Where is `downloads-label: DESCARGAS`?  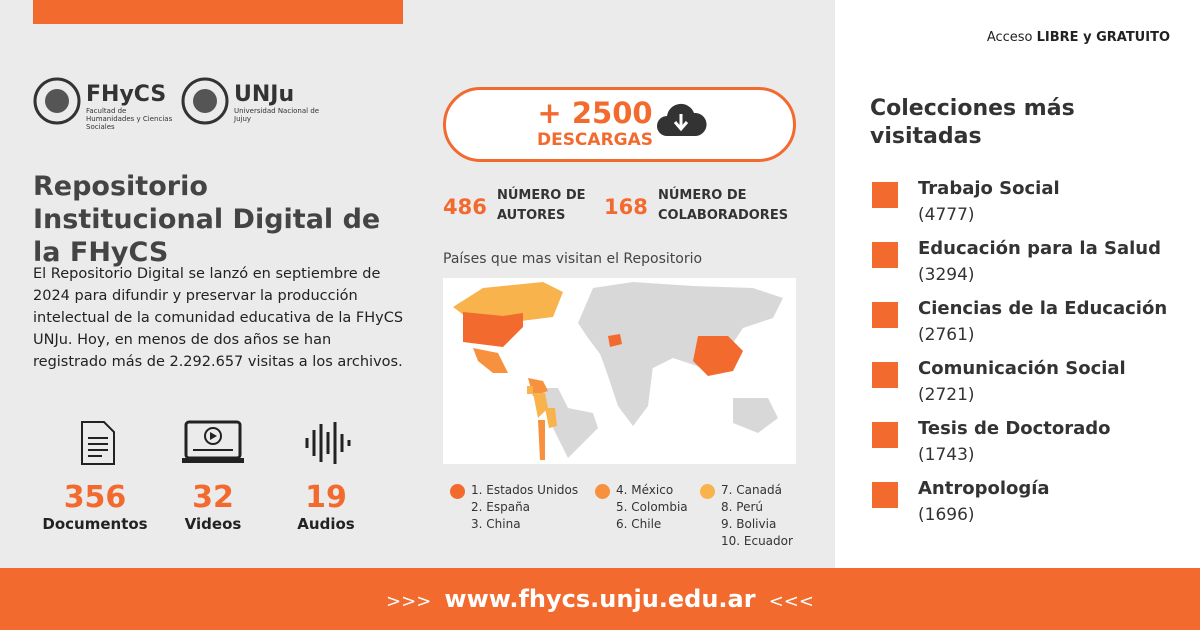 downloads-label: DESCARGAS is located at coordinates (595, 140).